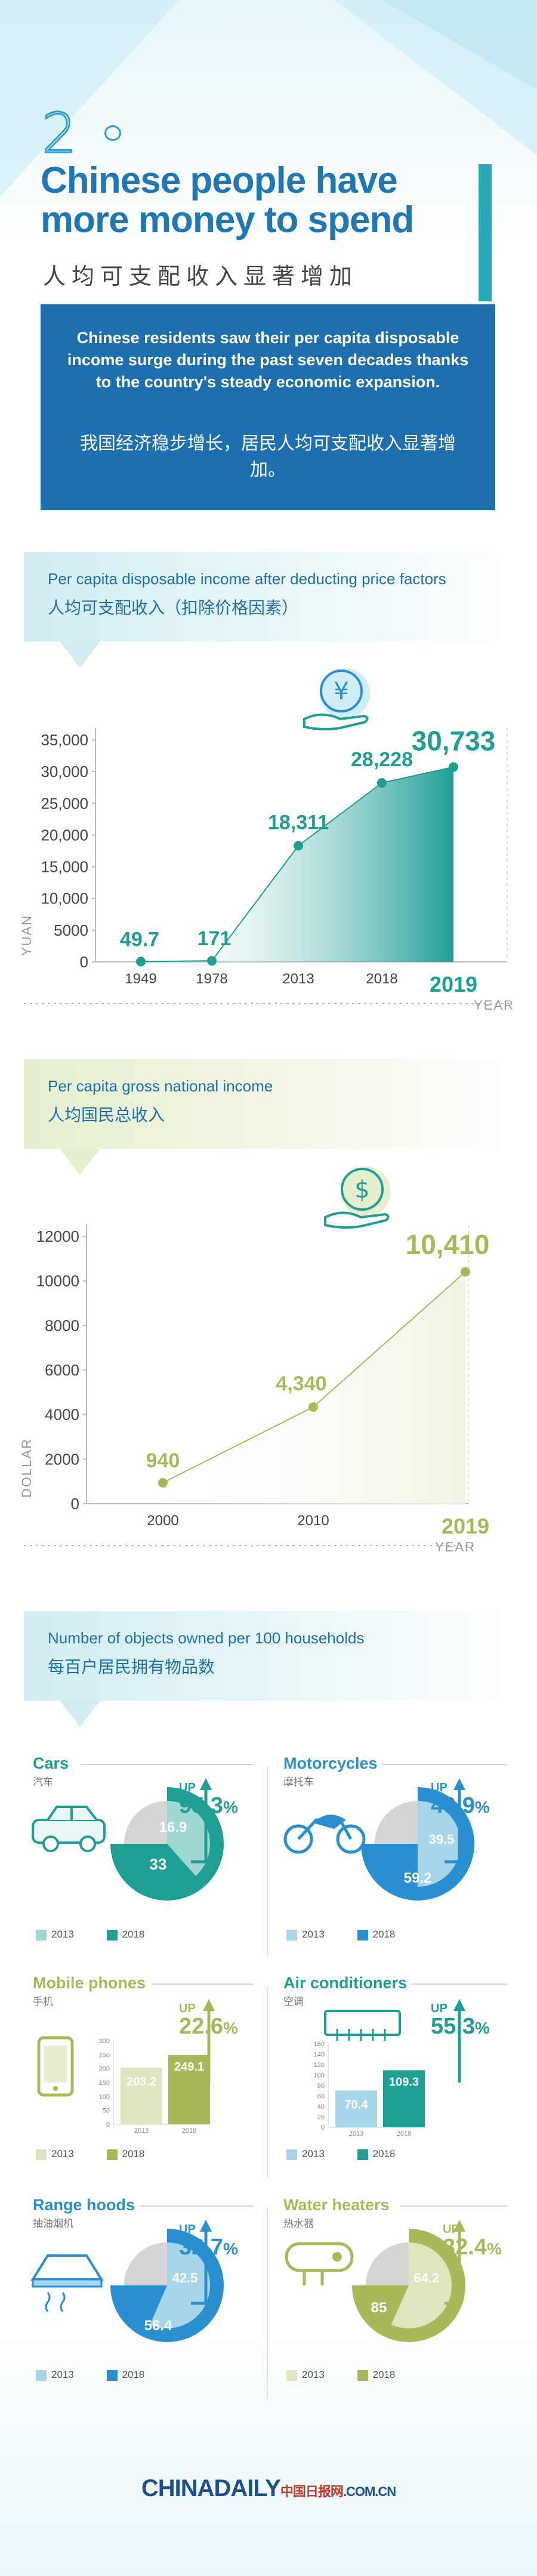  I want to click on bar-y-tick: 50, so click(106, 2112).